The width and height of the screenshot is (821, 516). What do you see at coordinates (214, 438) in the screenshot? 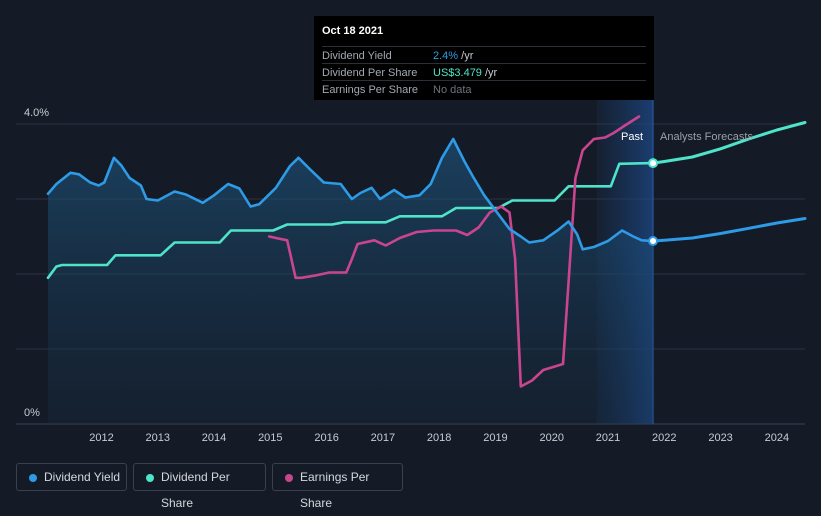
I see `x-tick-label: 2014` at bounding box center [214, 438].